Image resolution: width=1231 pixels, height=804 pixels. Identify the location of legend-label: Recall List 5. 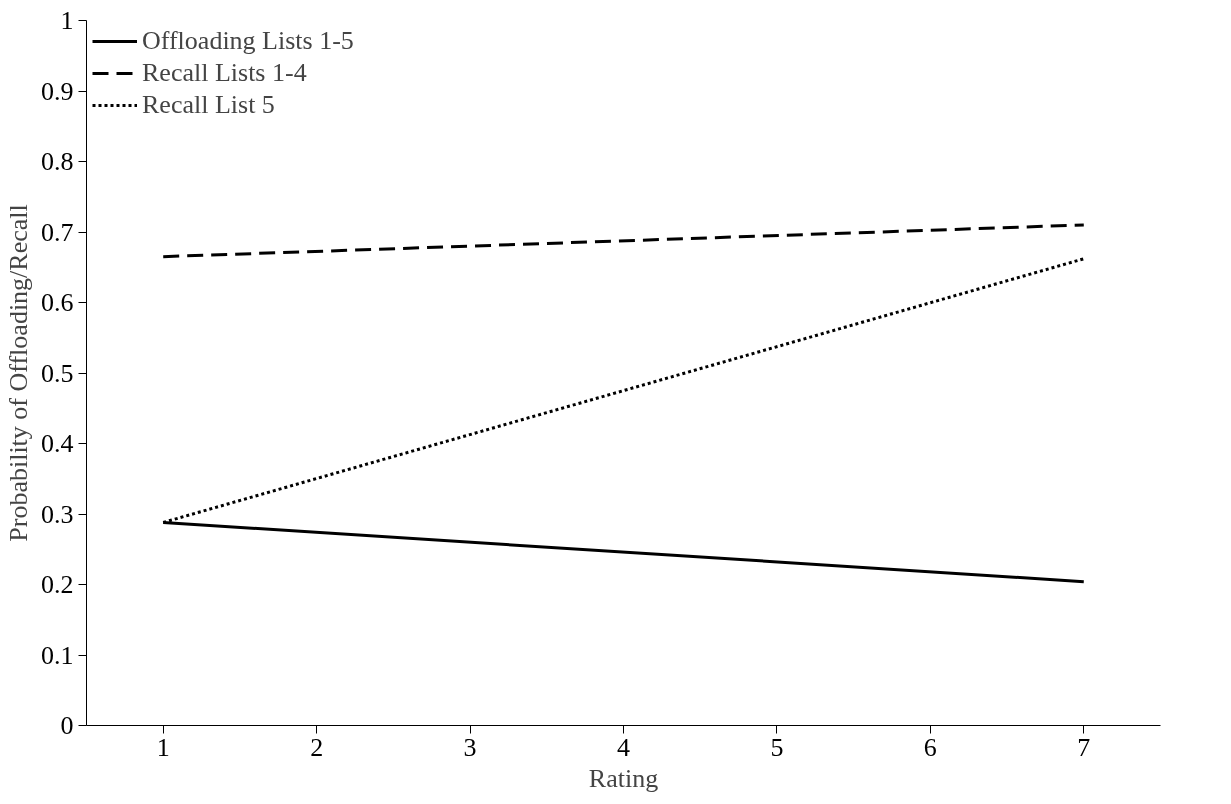
(208, 105).